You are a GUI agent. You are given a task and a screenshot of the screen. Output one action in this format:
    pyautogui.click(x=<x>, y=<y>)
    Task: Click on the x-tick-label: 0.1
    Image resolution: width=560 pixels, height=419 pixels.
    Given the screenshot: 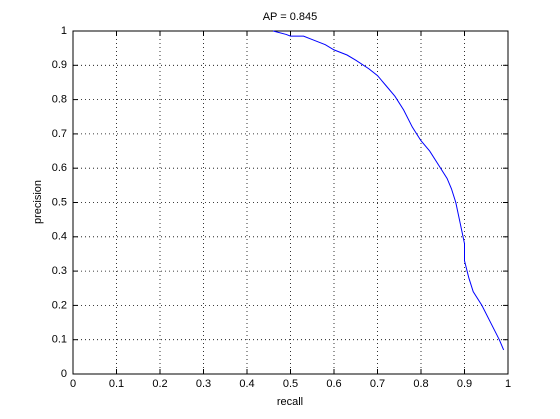 What is the action you would take?
    pyautogui.click(x=116, y=384)
    